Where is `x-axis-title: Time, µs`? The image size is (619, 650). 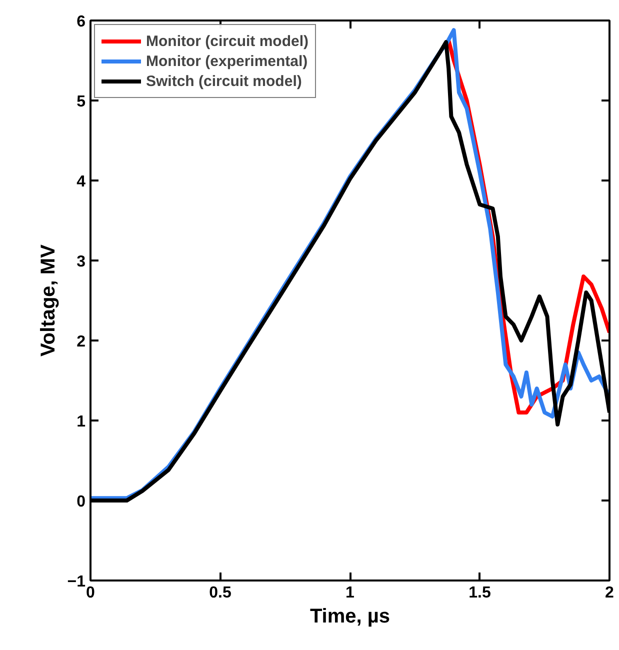
x-axis-title: Time, µs is located at coordinates (350, 617).